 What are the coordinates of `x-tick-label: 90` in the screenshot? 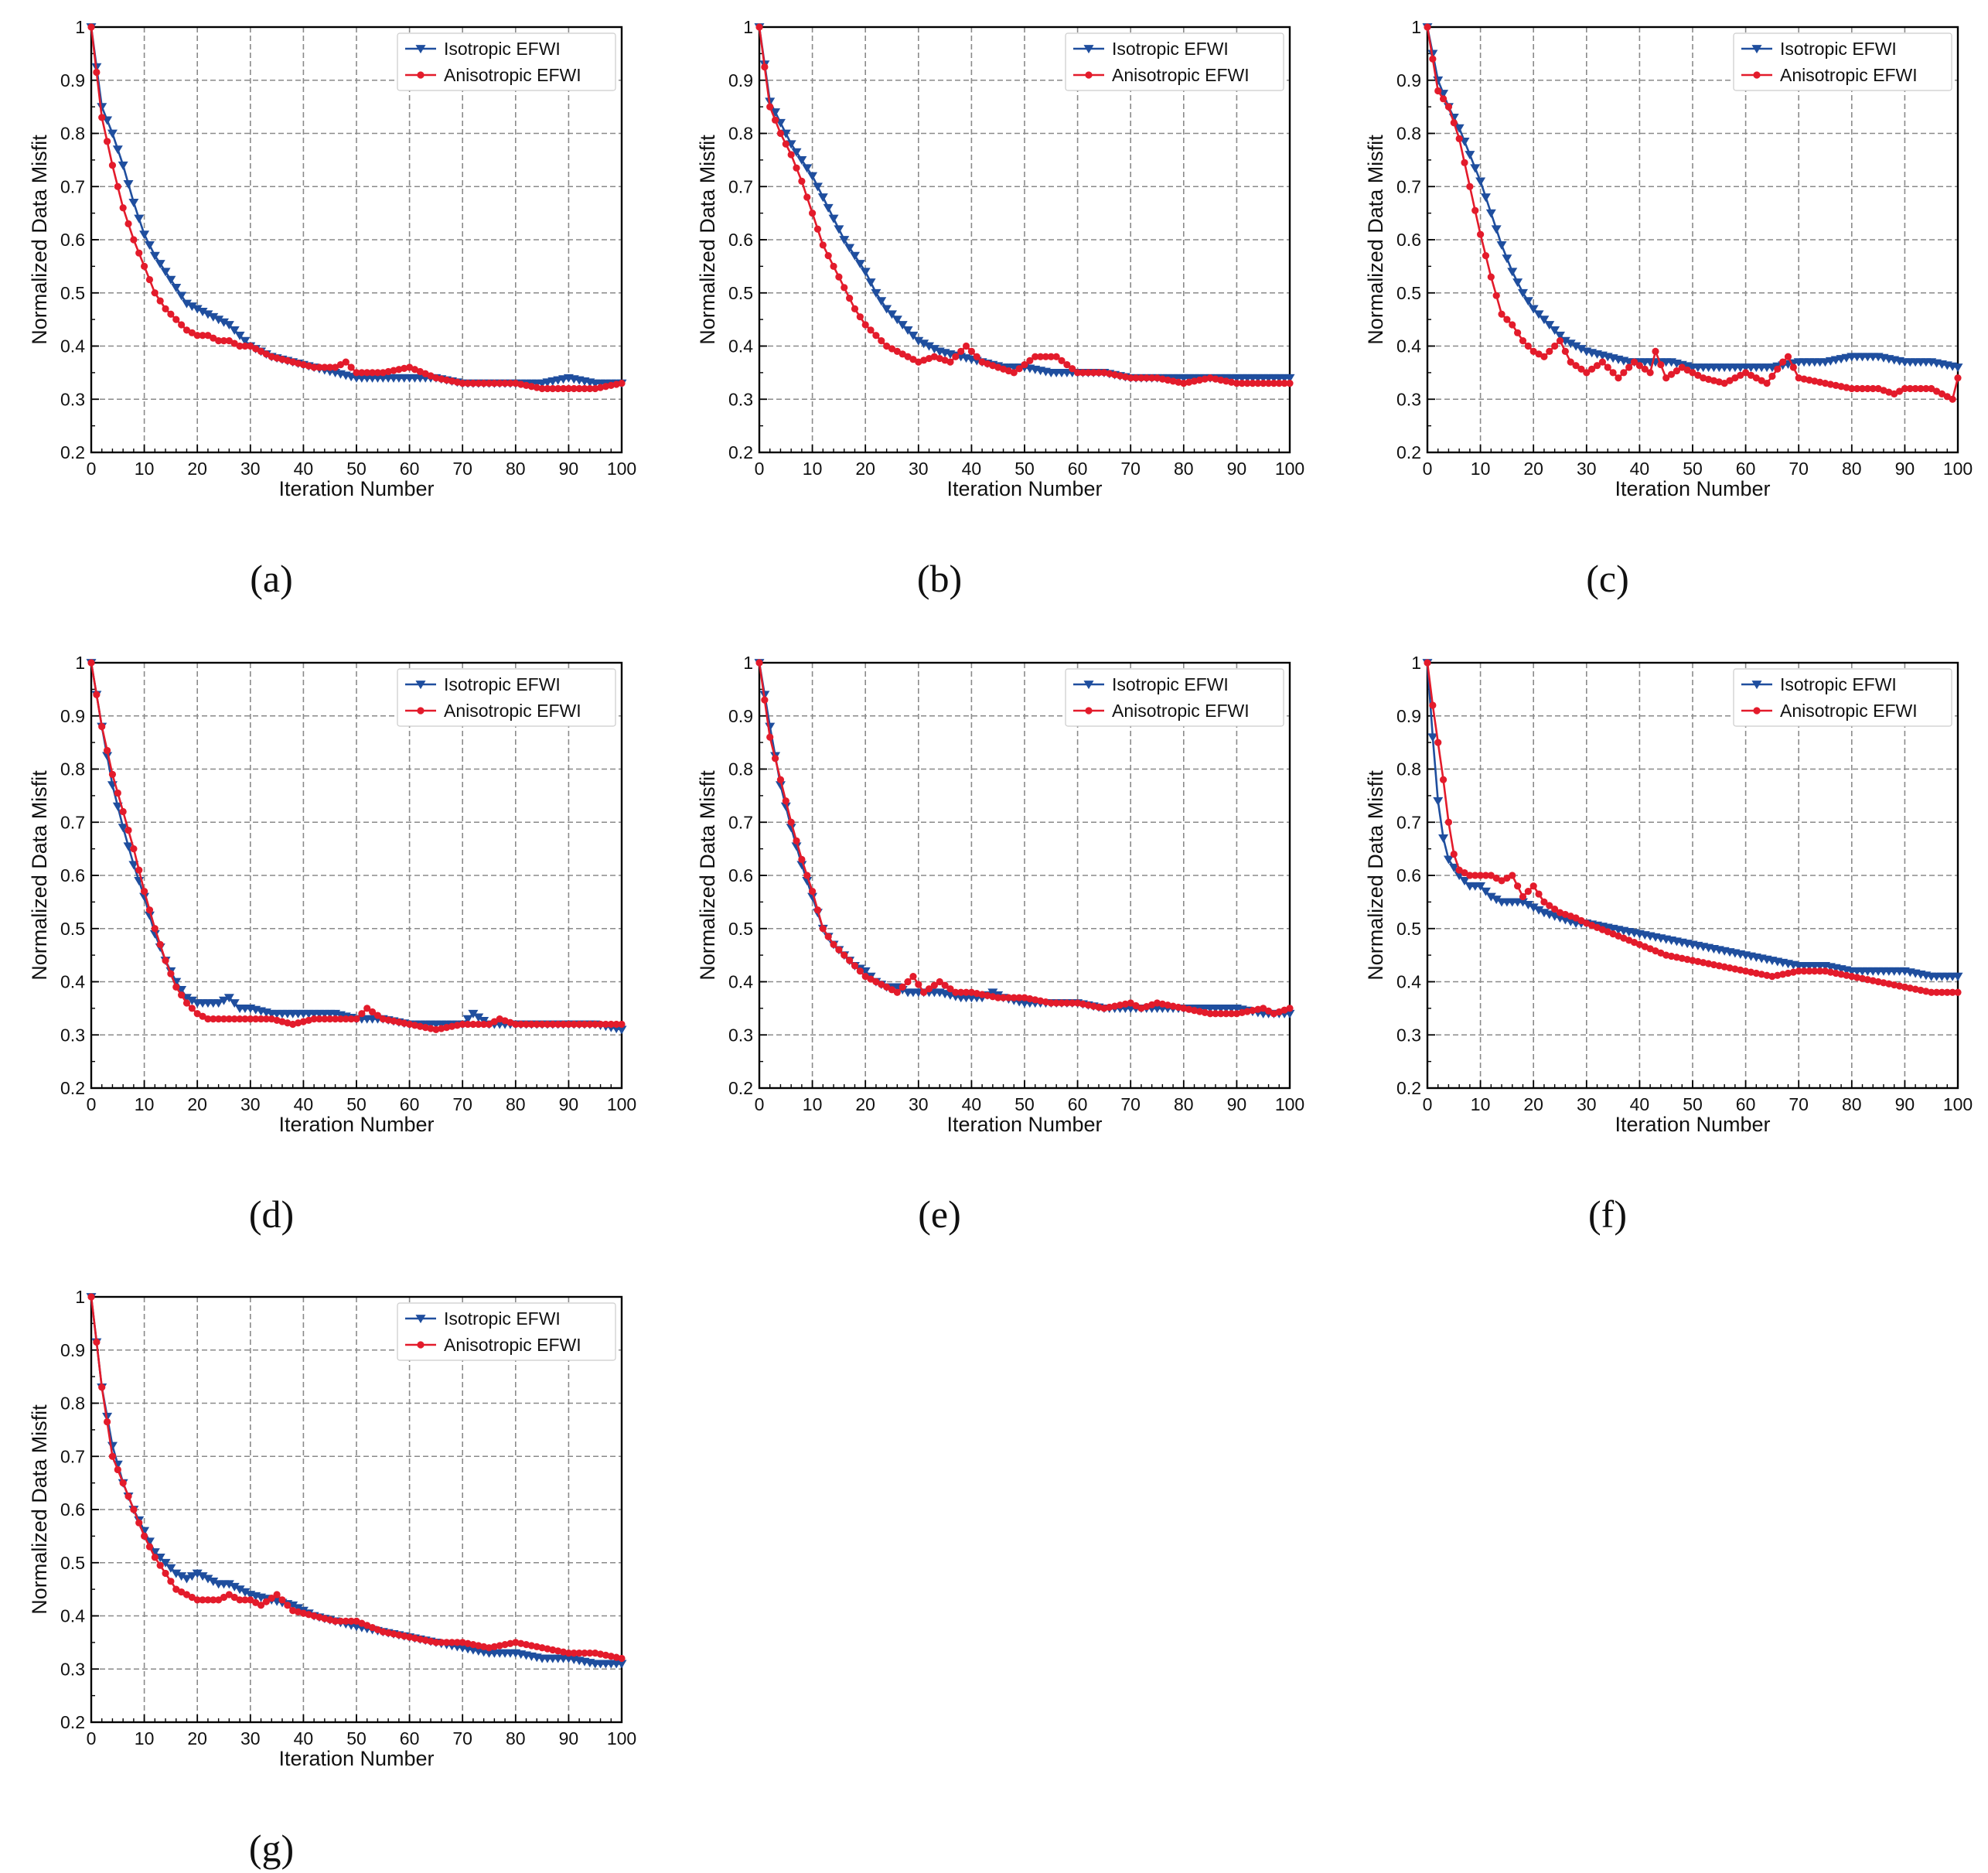 It's located at (1237, 469).